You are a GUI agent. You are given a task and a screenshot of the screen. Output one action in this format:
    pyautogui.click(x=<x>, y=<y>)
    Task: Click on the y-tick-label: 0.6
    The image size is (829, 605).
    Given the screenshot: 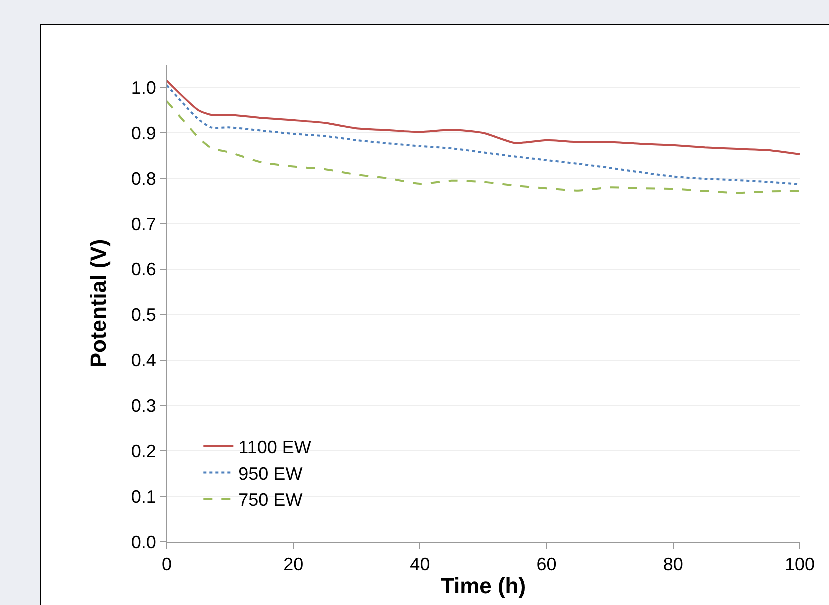 What is the action you would take?
    pyautogui.click(x=143, y=270)
    